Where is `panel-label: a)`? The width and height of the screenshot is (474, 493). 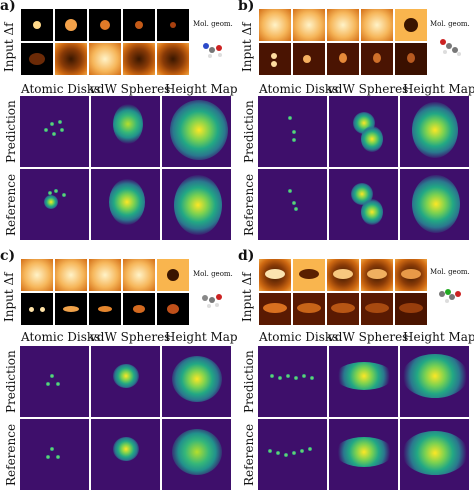 panel-label: a) is located at coordinates (8, 7).